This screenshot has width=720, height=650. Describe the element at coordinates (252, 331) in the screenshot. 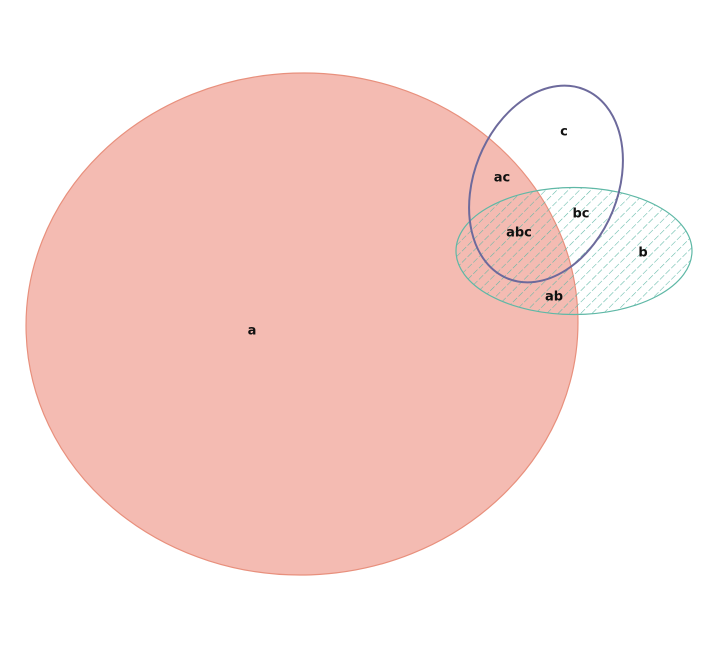

I see `region-label-a: a` at that location.